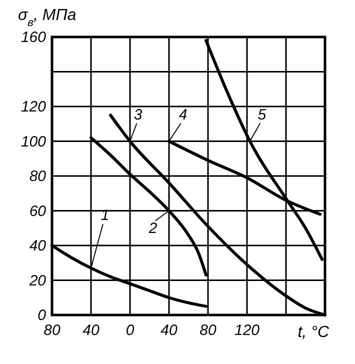 The height and width of the screenshot is (364, 355). I want to click on y-tick-label: 40, so click(38, 246).